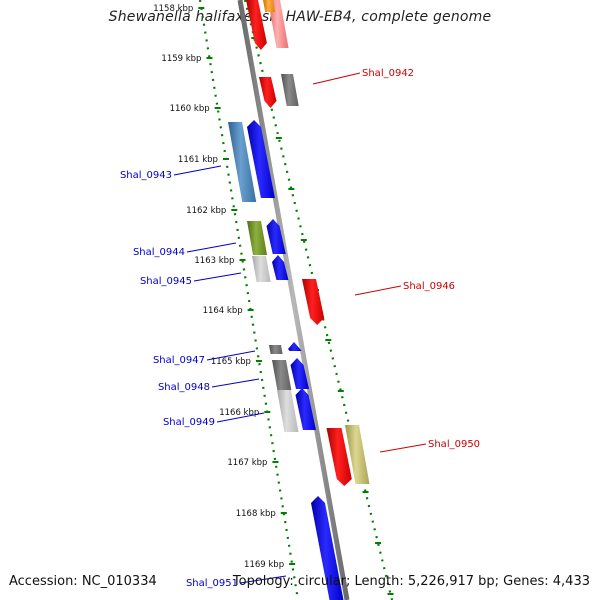 This screenshot has height=600, width=600. What do you see at coordinates (300, 373) in the screenshot?
I see `gene-shal-0948-arrow` at bounding box center [300, 373].